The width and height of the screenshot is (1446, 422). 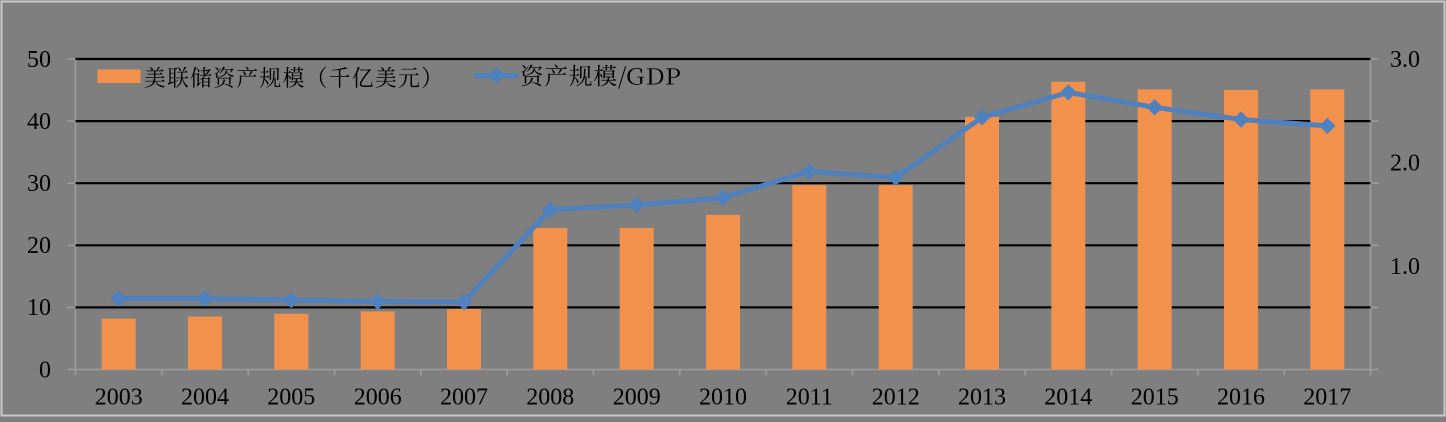 I want to click on svg-text: 2.0, so click(x=1405, y=163).